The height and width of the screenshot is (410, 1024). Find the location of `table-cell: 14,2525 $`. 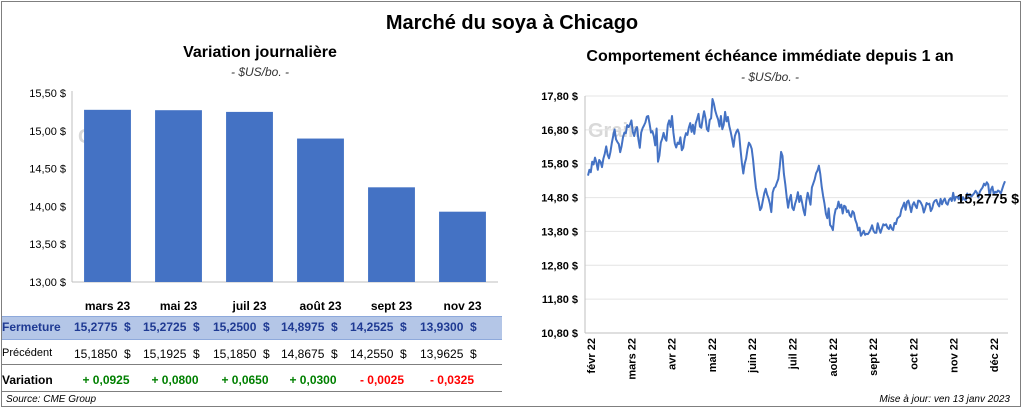

table-cell: 14,2525 $ is located at coordinates (378, 327).